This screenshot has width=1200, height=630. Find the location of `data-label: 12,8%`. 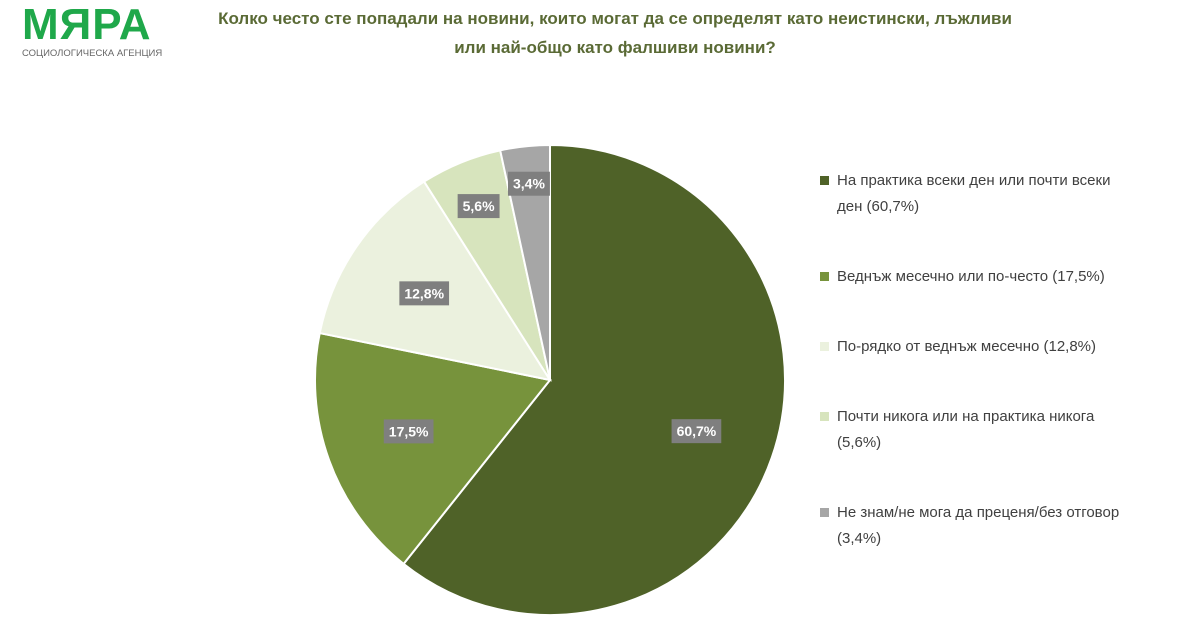

data-label: 12,8% is located at coordinates (424, 293).